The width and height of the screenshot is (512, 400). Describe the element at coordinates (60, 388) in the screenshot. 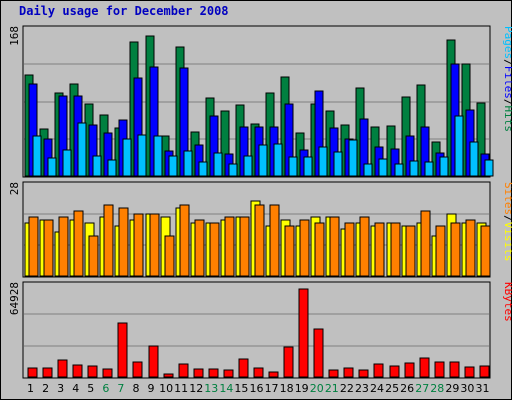

I see `x-tick-label: 3` at that location.